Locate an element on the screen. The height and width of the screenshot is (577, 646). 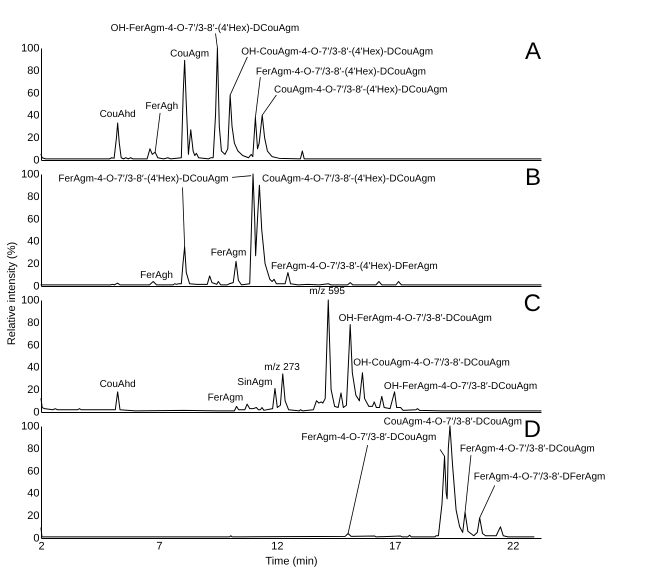
annotation: A is located at coordinates (532, 51).